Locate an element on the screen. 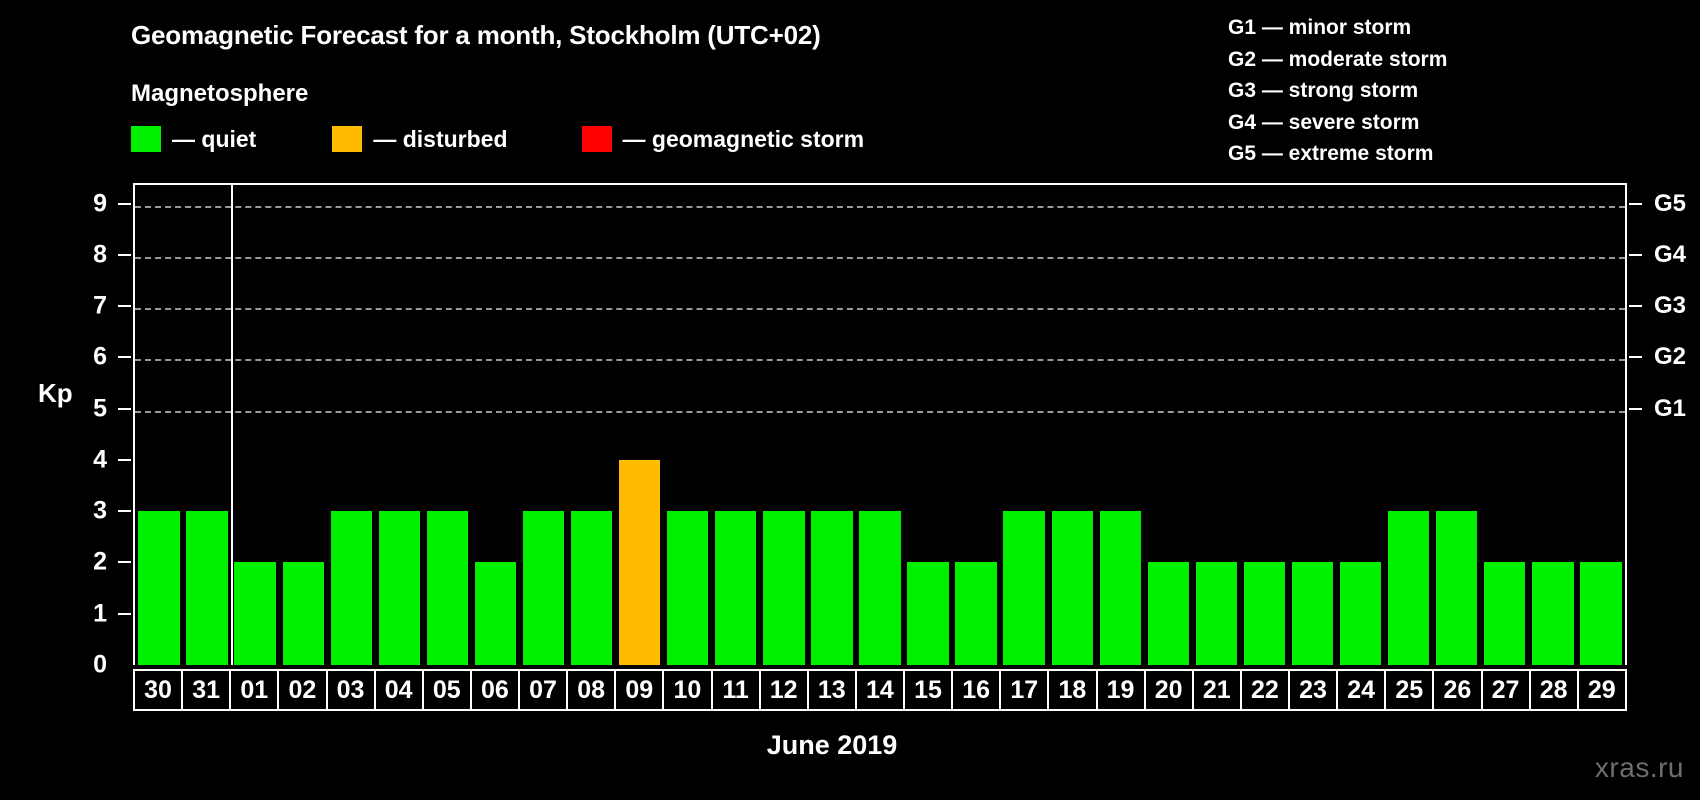  day-label-21: 21 is located at coordinates (1216, 690).